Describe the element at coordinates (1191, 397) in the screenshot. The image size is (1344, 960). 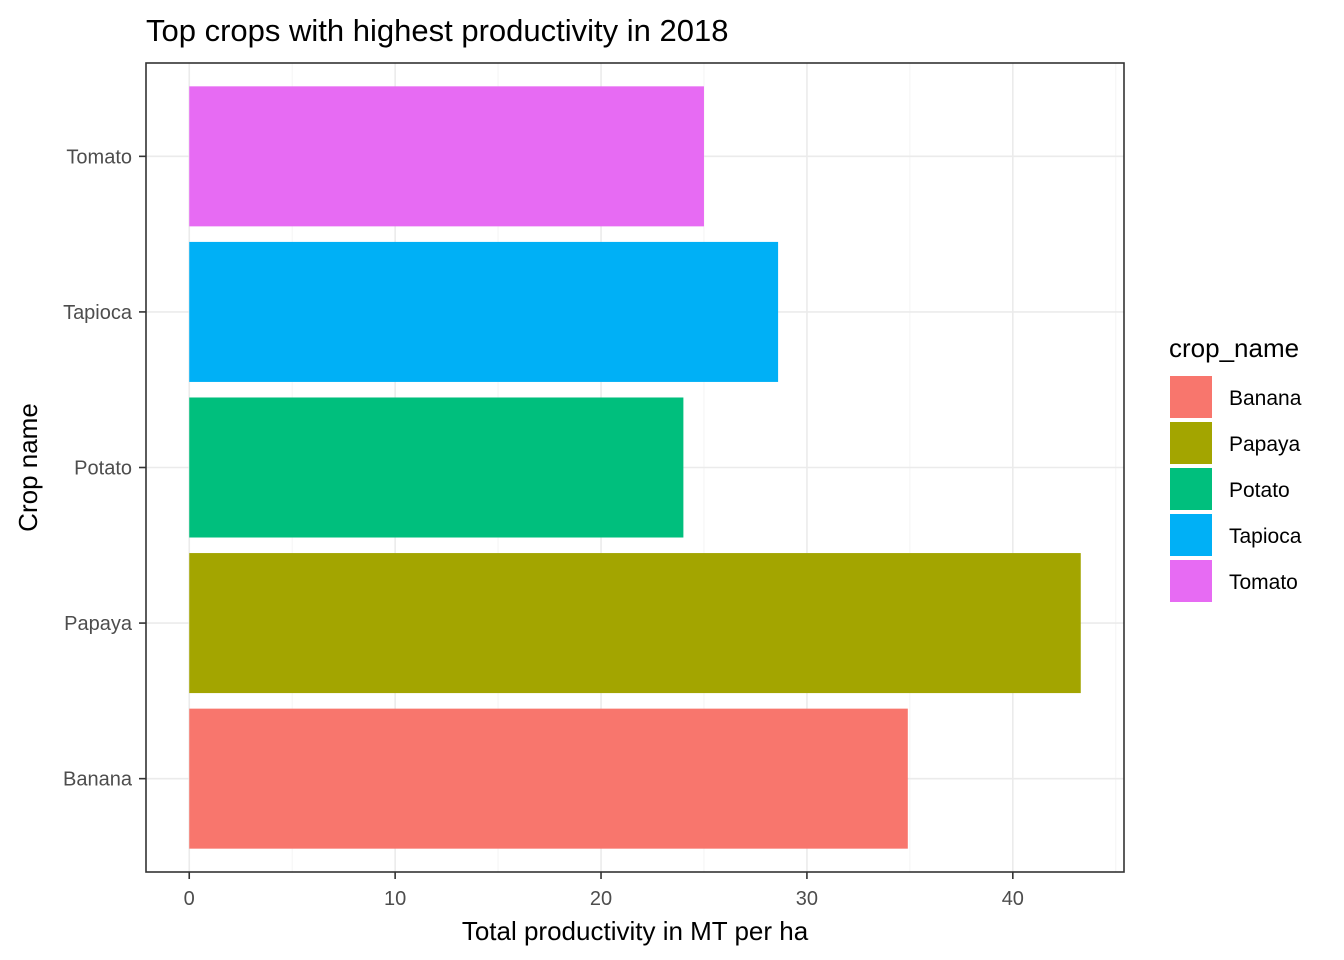
I see `legend-swatch-banana` at that location.